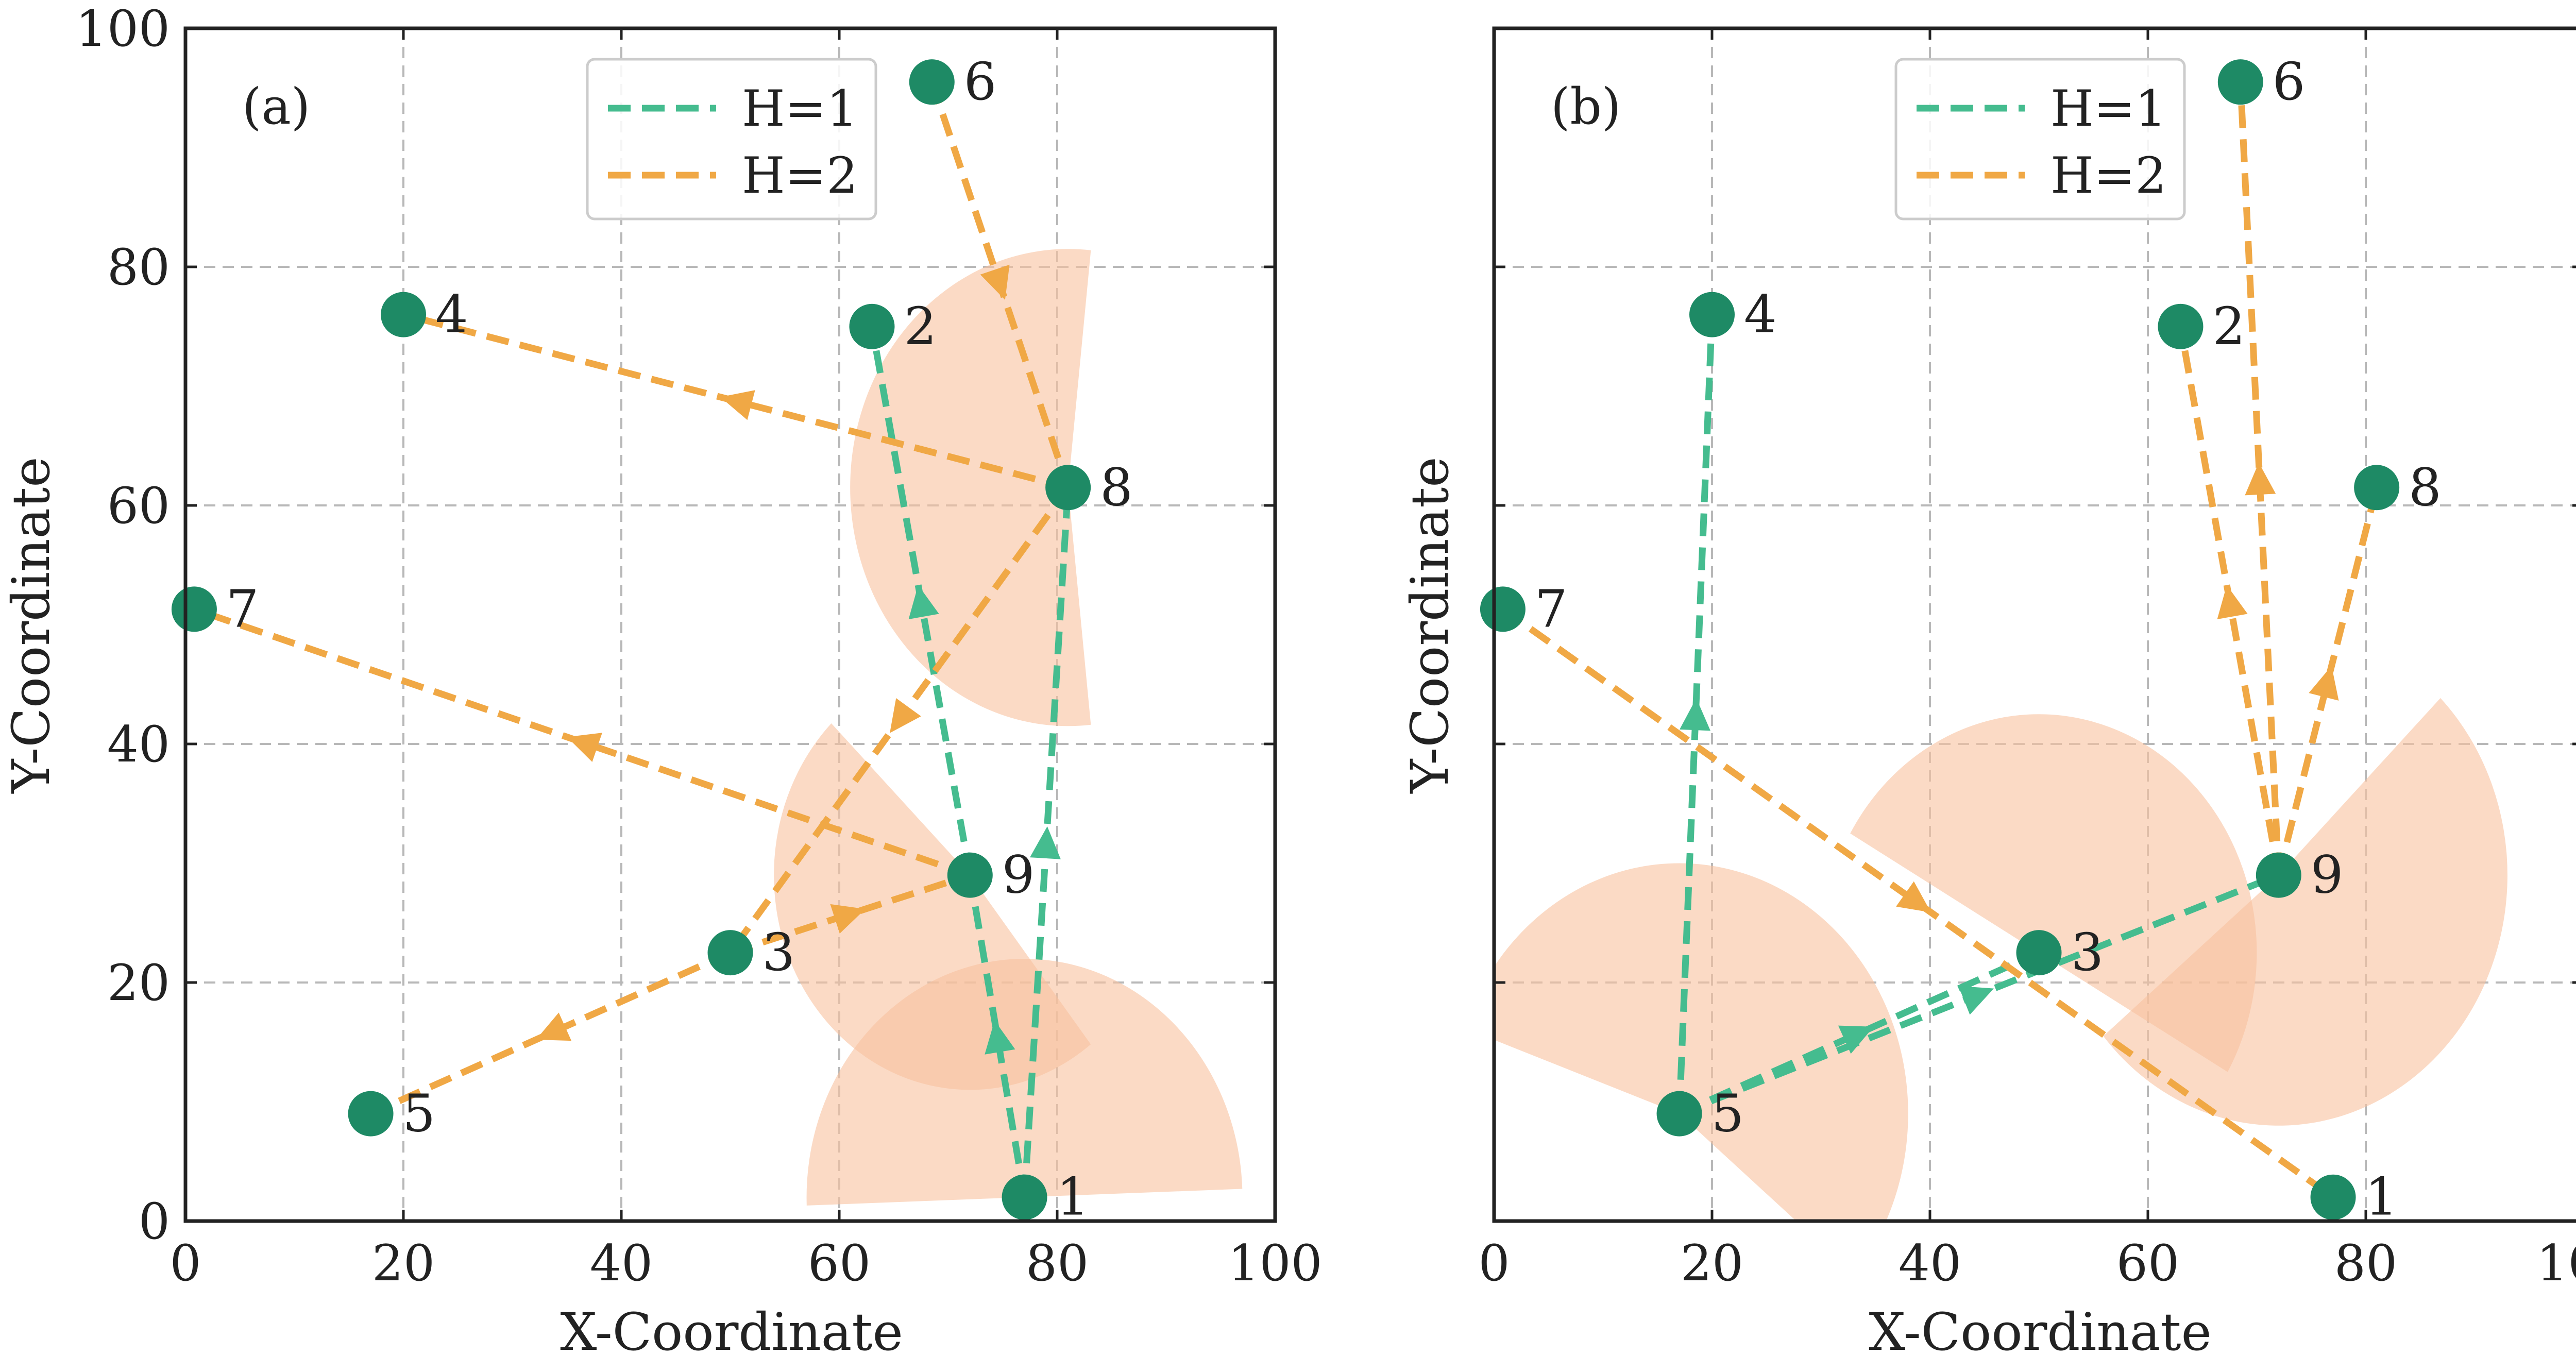 This screenshot has height=1372, width=2576. Describe the element at coordinates (1586, 106) in the screenshot. I see `panel-label: (b)` at that location.